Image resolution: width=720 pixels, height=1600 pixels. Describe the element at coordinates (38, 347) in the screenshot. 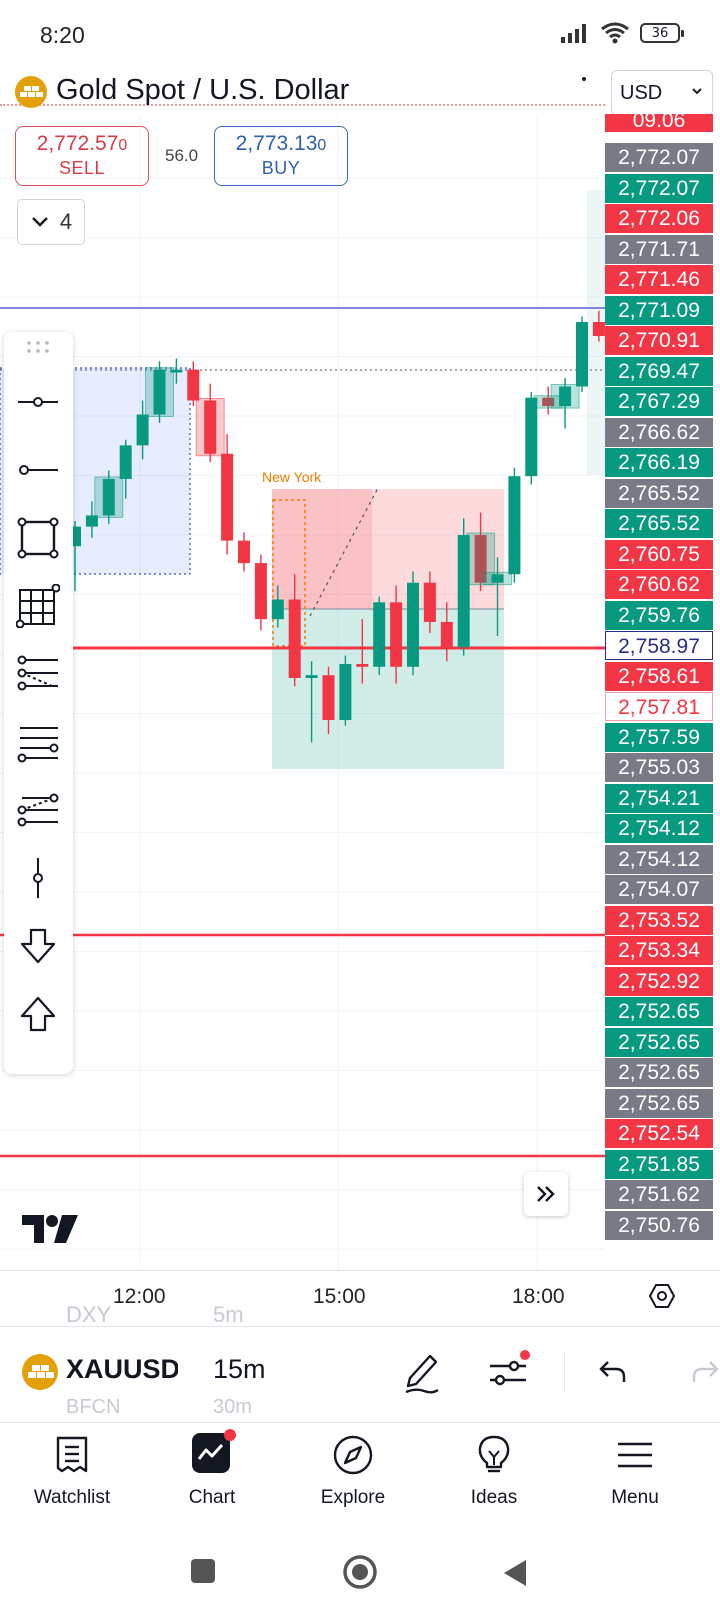

I see `toolbar-drag-handle` at that location.